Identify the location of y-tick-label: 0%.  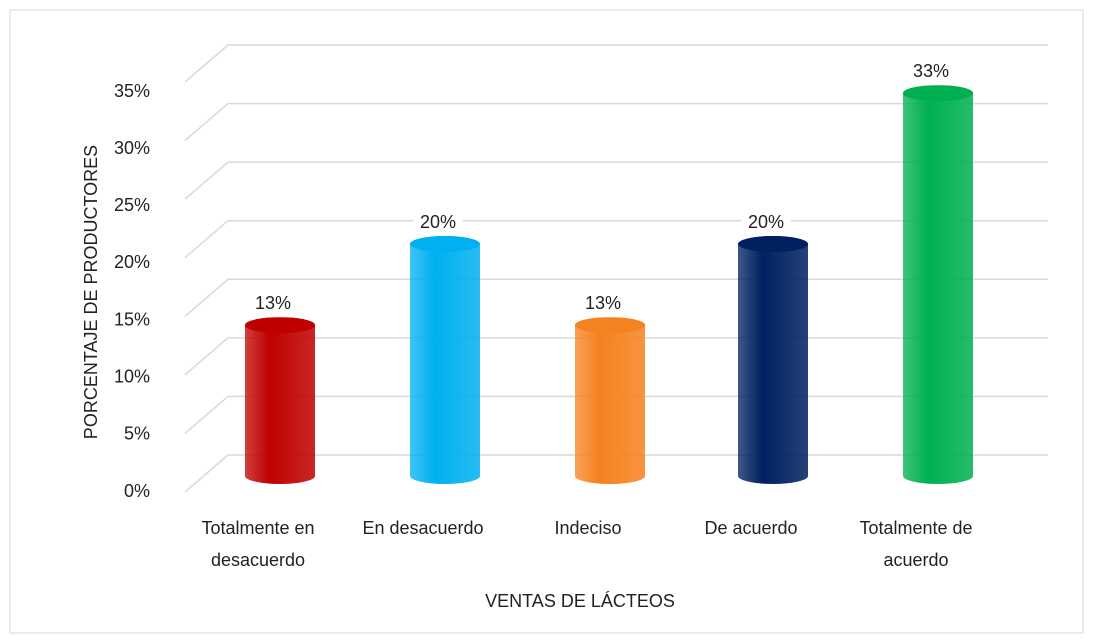
(137, 491).